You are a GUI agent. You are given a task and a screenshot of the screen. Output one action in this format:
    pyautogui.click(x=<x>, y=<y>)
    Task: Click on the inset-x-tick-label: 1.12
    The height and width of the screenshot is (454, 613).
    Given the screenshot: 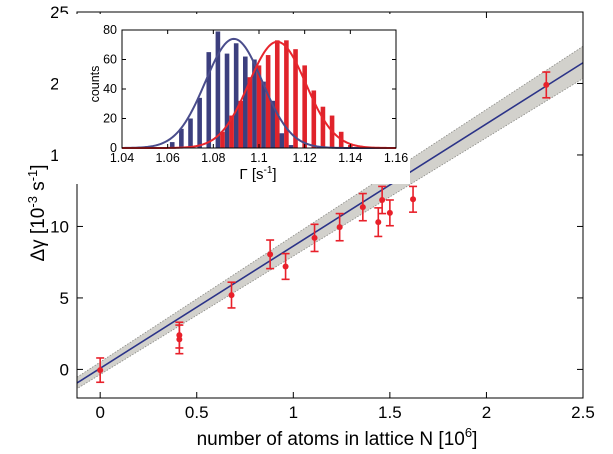 What is the action you would take?
    pyautogui.click(x=304, y=158)
    